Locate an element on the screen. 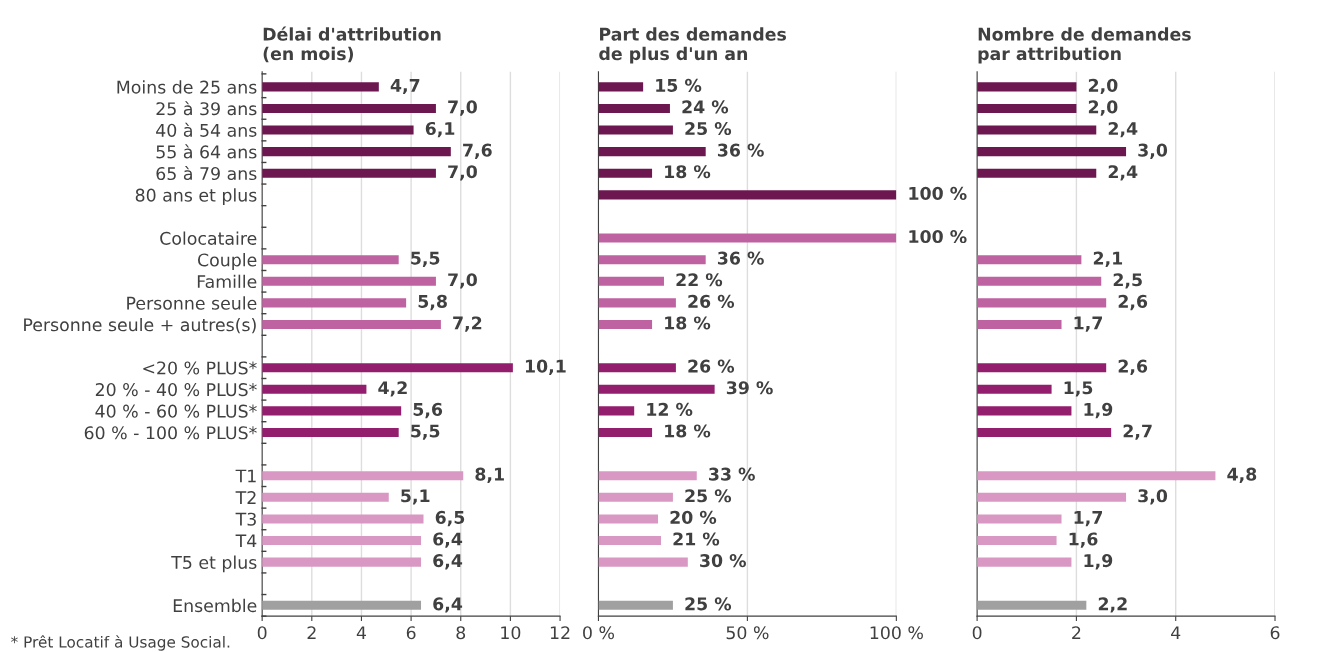  data-label: 2,6 is located at coordinates (1133, 302).